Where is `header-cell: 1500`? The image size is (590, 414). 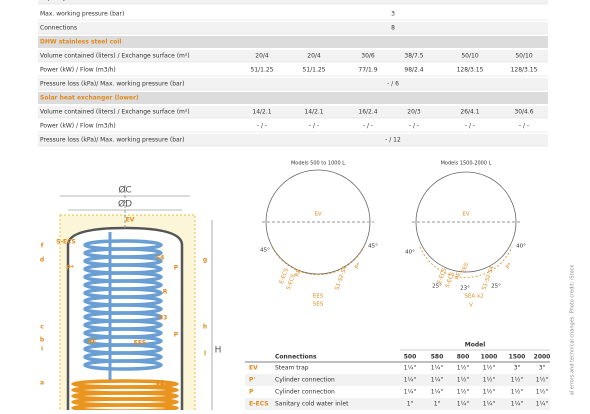
header-cell: 1500 is located at coordinates (517, 357).